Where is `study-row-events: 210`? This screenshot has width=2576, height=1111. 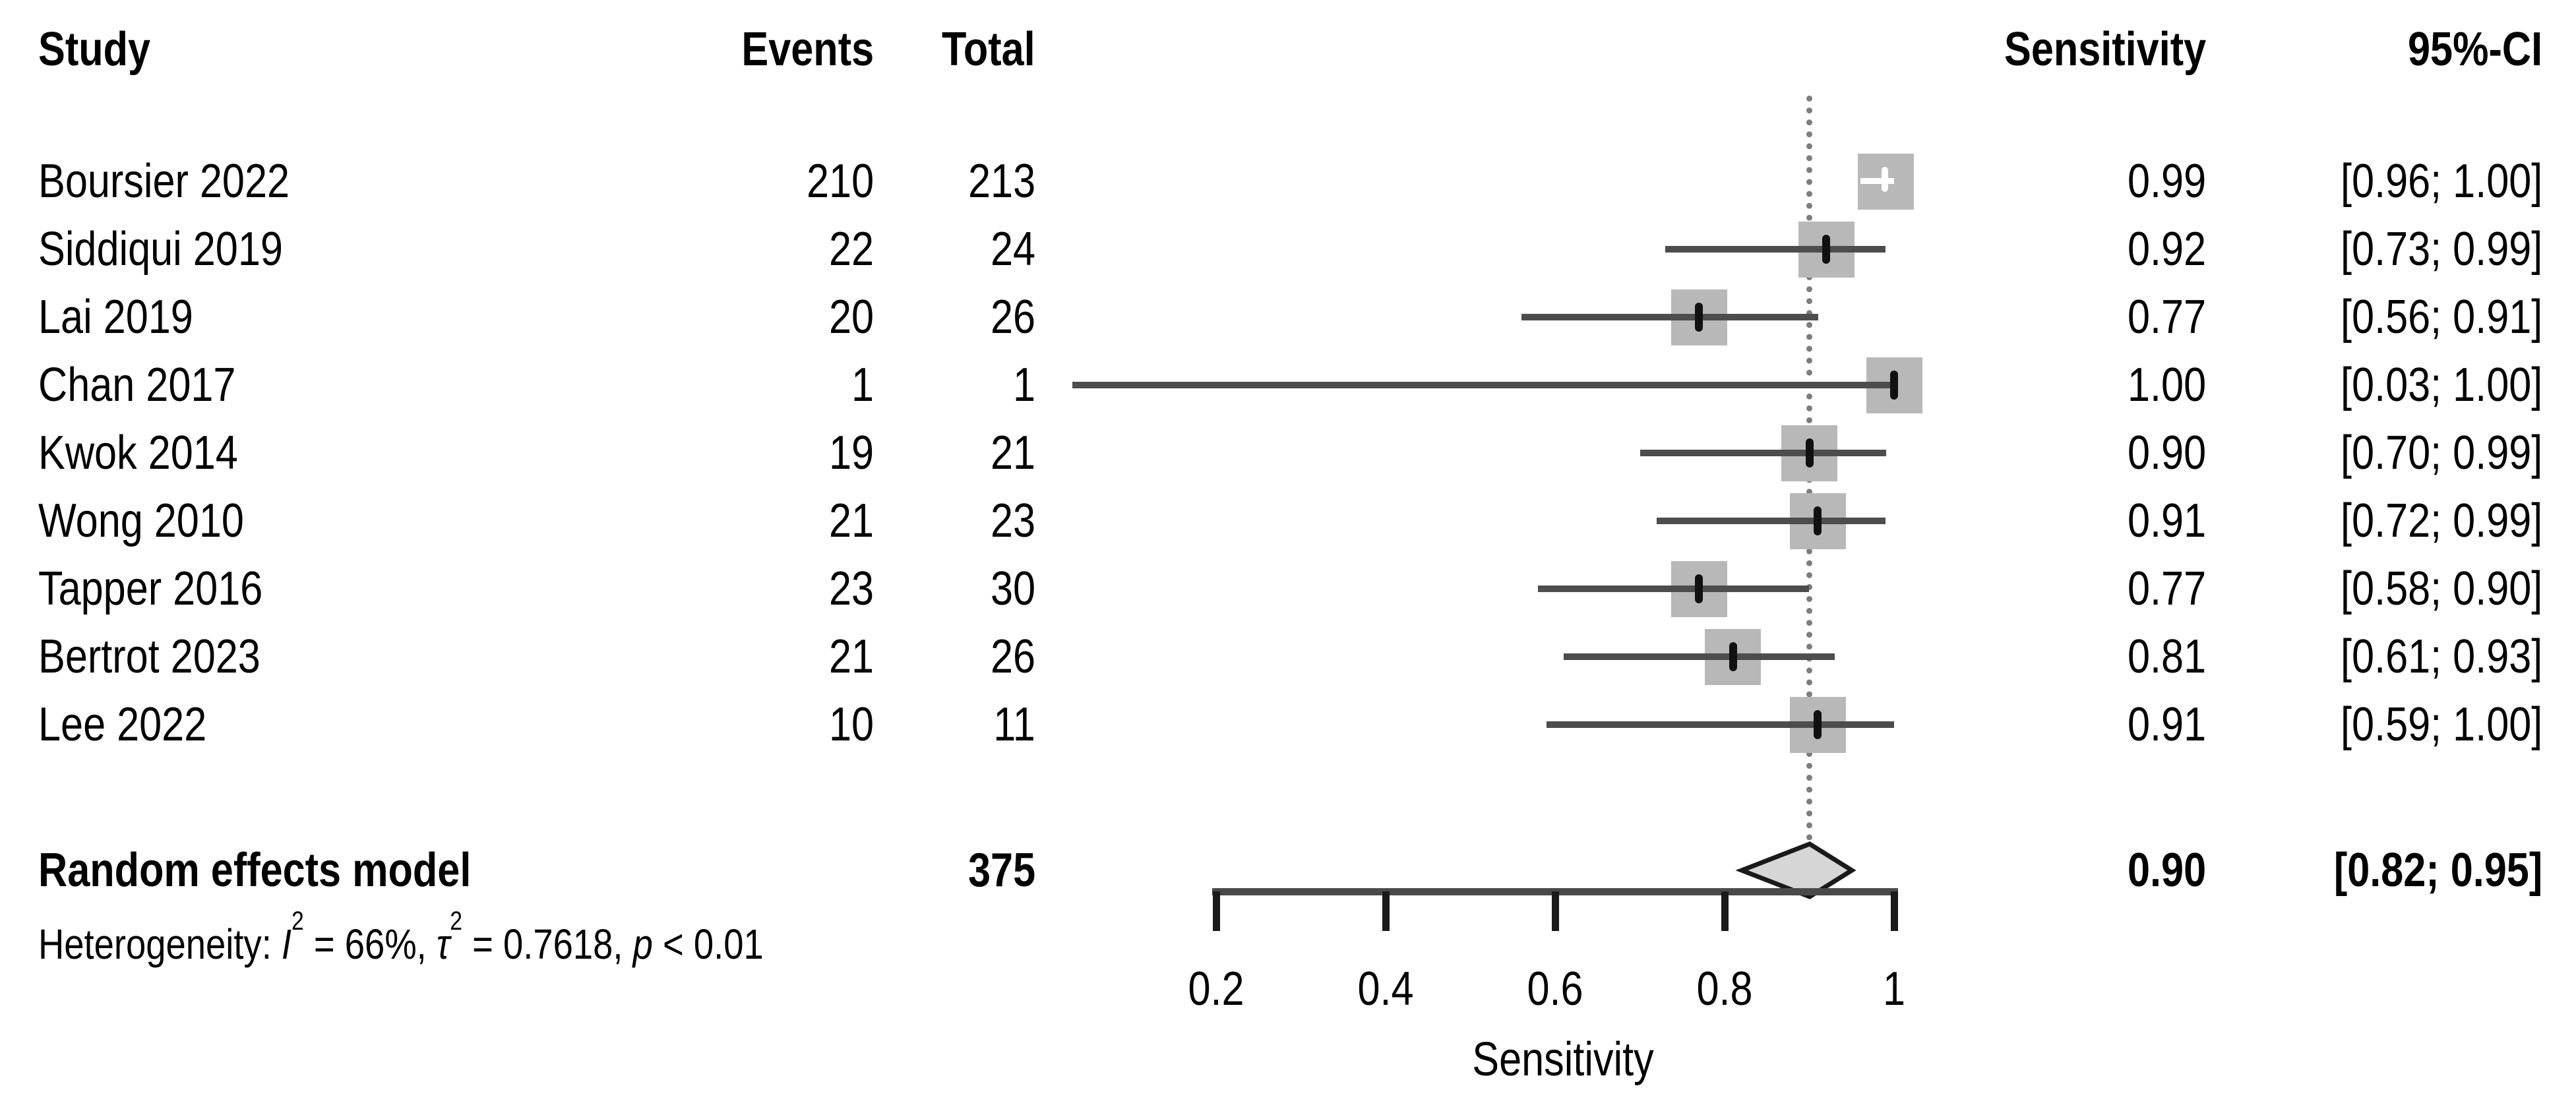
study-row-events: 210 is located at coordinates (840, 181).